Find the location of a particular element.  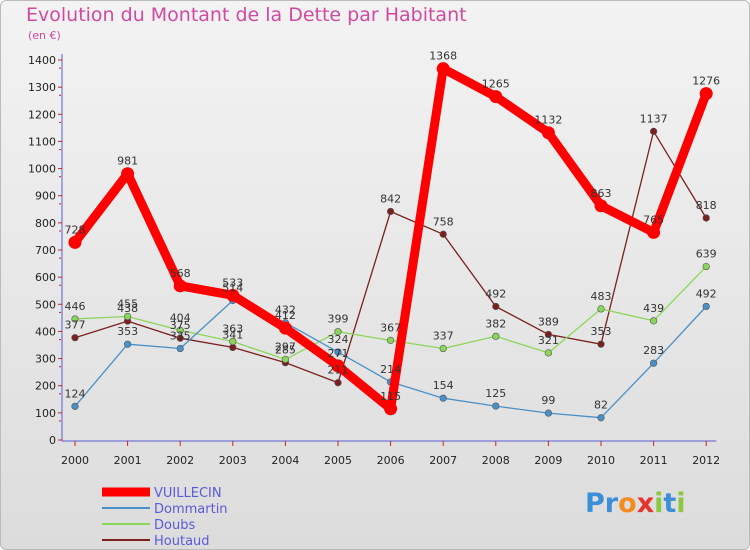

data-label: 375 is located at coordinates (180, 325).